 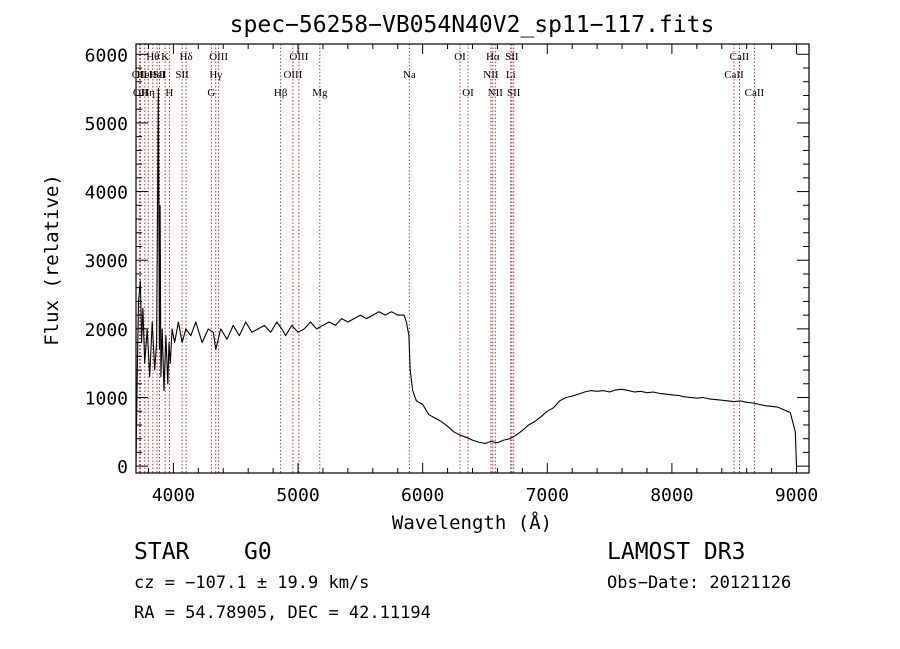 I want to click on spectral-line-label: Mg, so click(x=320, y=93).